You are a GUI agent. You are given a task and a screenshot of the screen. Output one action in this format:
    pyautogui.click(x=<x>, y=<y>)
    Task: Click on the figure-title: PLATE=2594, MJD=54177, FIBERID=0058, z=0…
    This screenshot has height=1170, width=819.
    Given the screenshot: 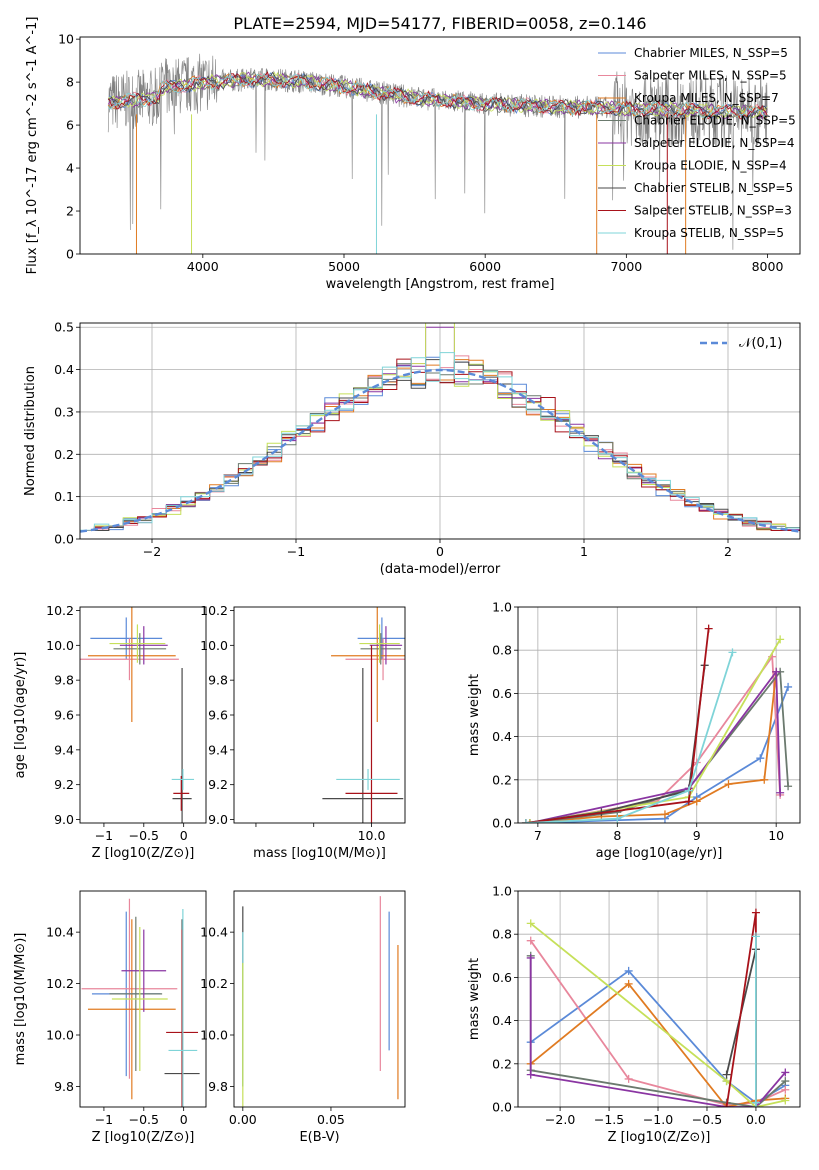 What is the action you would take?
    pyautogui.click(x=439, y=23)
    